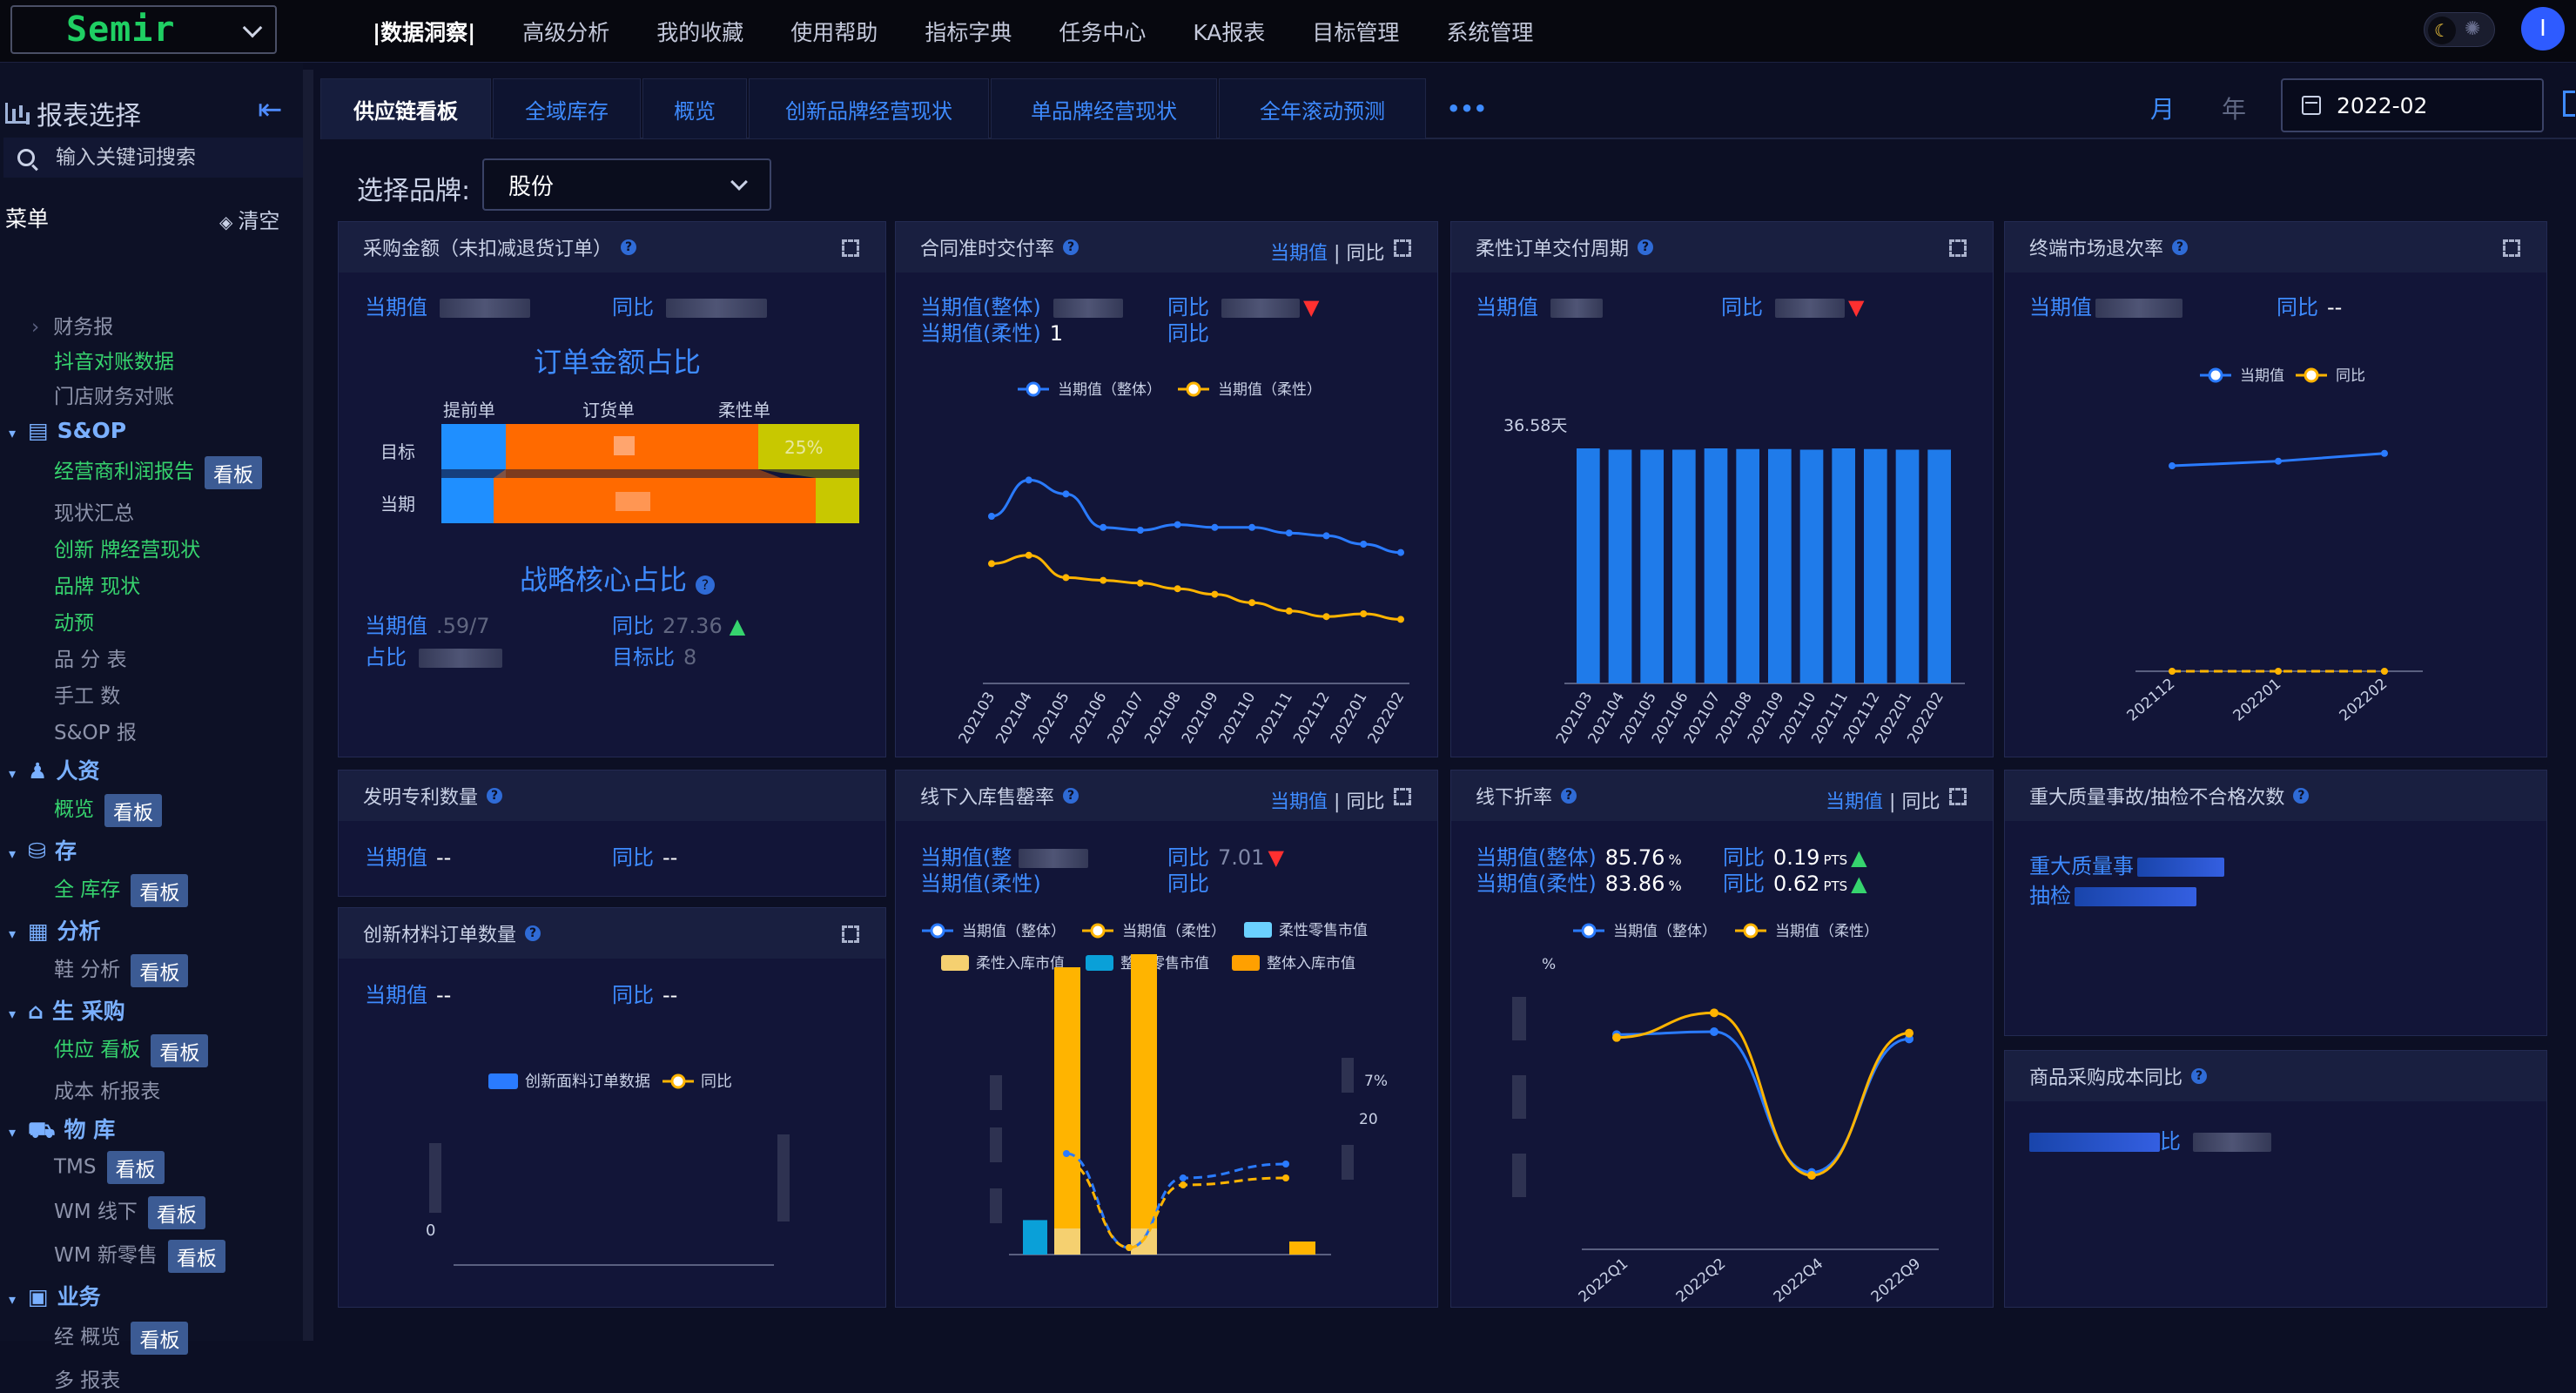  Describe the element at coordinates (114, 397) in the screenshot. I see `menu-item-store-reconcile: 门店财务对账` at that location.